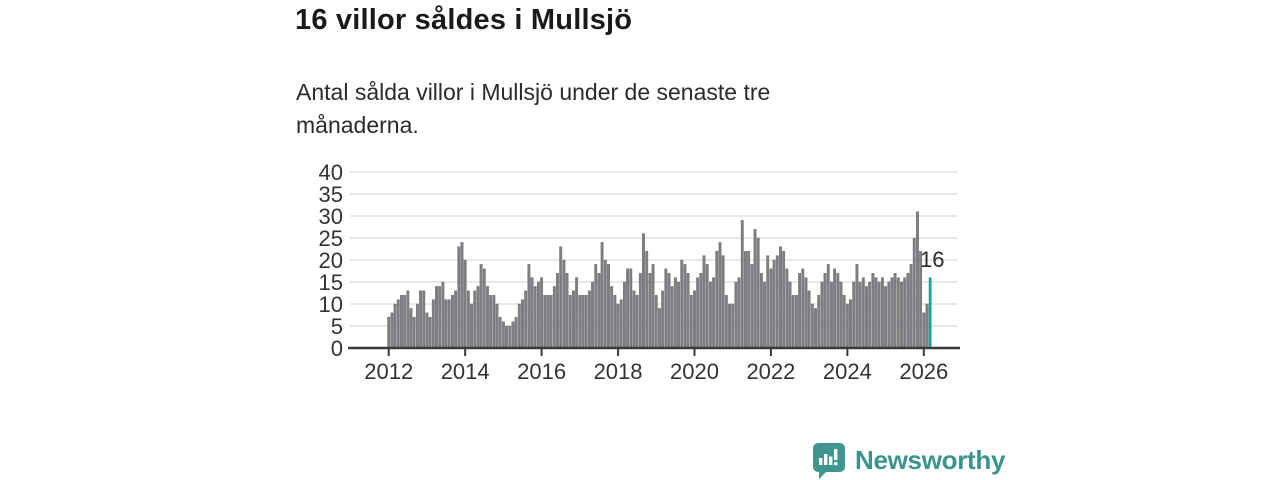 This screenshot has height=480, width=1280. Describe the element at coordinates (337, 326) in the screenshot. I see `y-tick-label: 5` at that location.